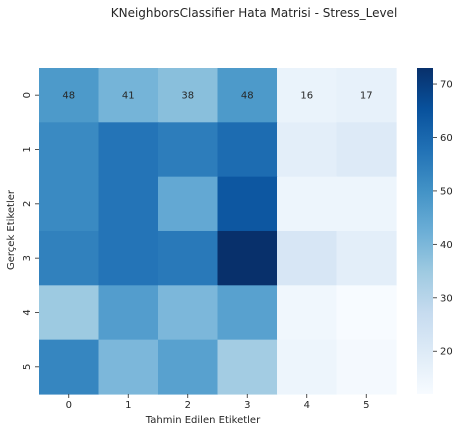 The image size is (460, 432). I want to click on y-axis-label: Gerçek Etiketler, so click(11, 229).